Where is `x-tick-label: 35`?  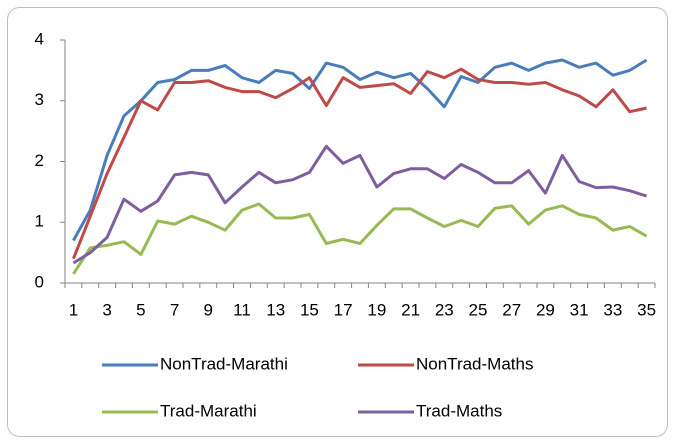
x-tick-label: 35 is located at coordinates (646, 309).